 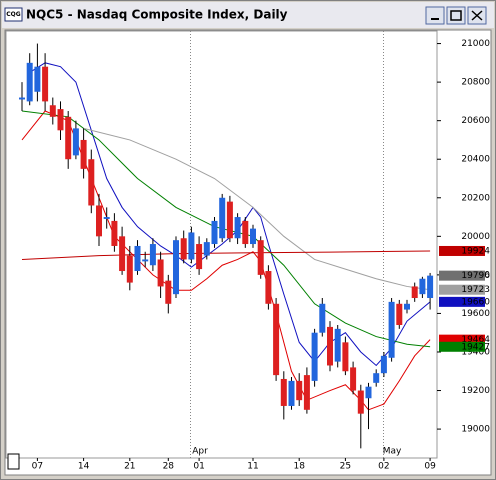 What do you see at coordinates (13, 461) in the screenshot?
I see `scroll-box` at bounding box center [13, 461].